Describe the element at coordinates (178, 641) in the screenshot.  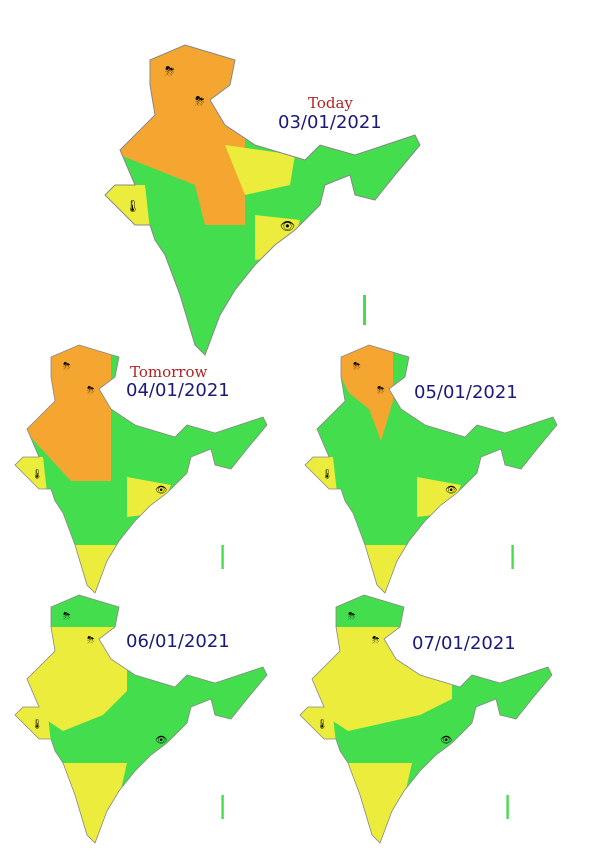
I see `date-map-4: 06/01/2021` at that location.